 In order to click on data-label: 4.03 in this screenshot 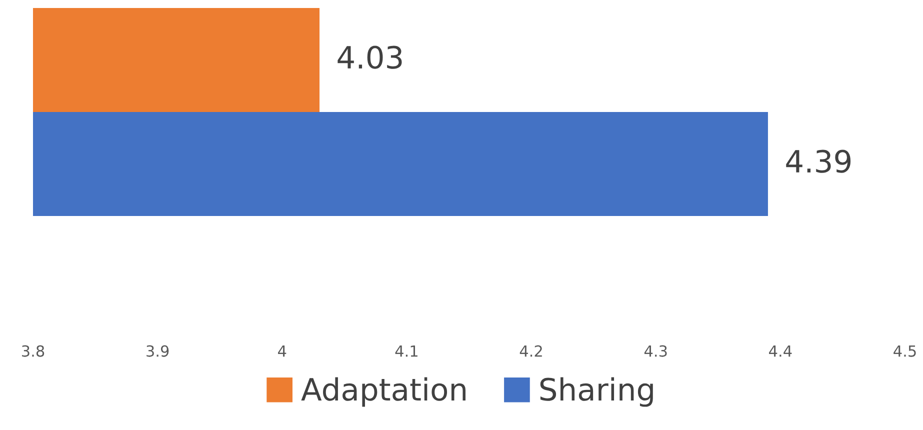, I will do `click(370, 57)`.